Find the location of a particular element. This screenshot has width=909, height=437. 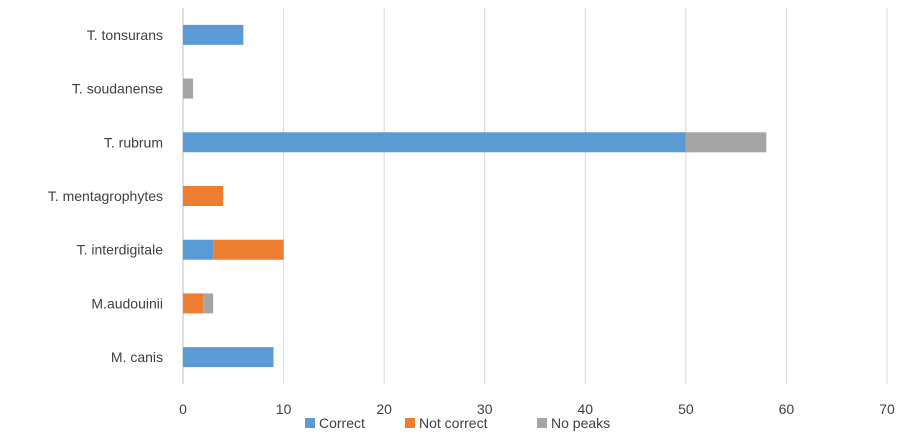

x-axis-tick-labels: 0 10 20 30 40 50 60 70 is located at coordinates (537, 409).